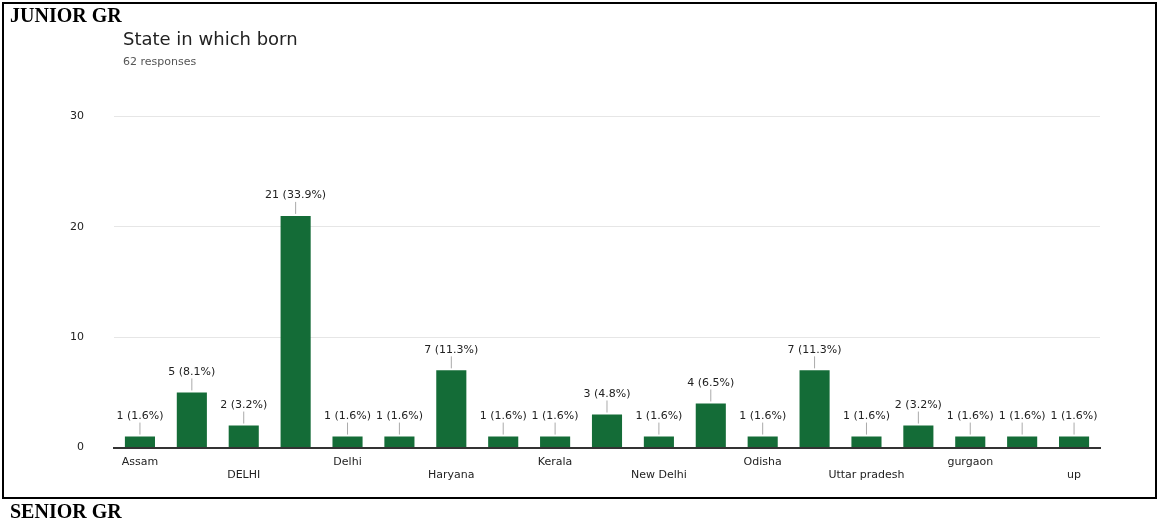 Image resolution: width=1159 pixels, height=524 pixels. I want to click on data-label: 4 (6.5%), so click(711, 382).